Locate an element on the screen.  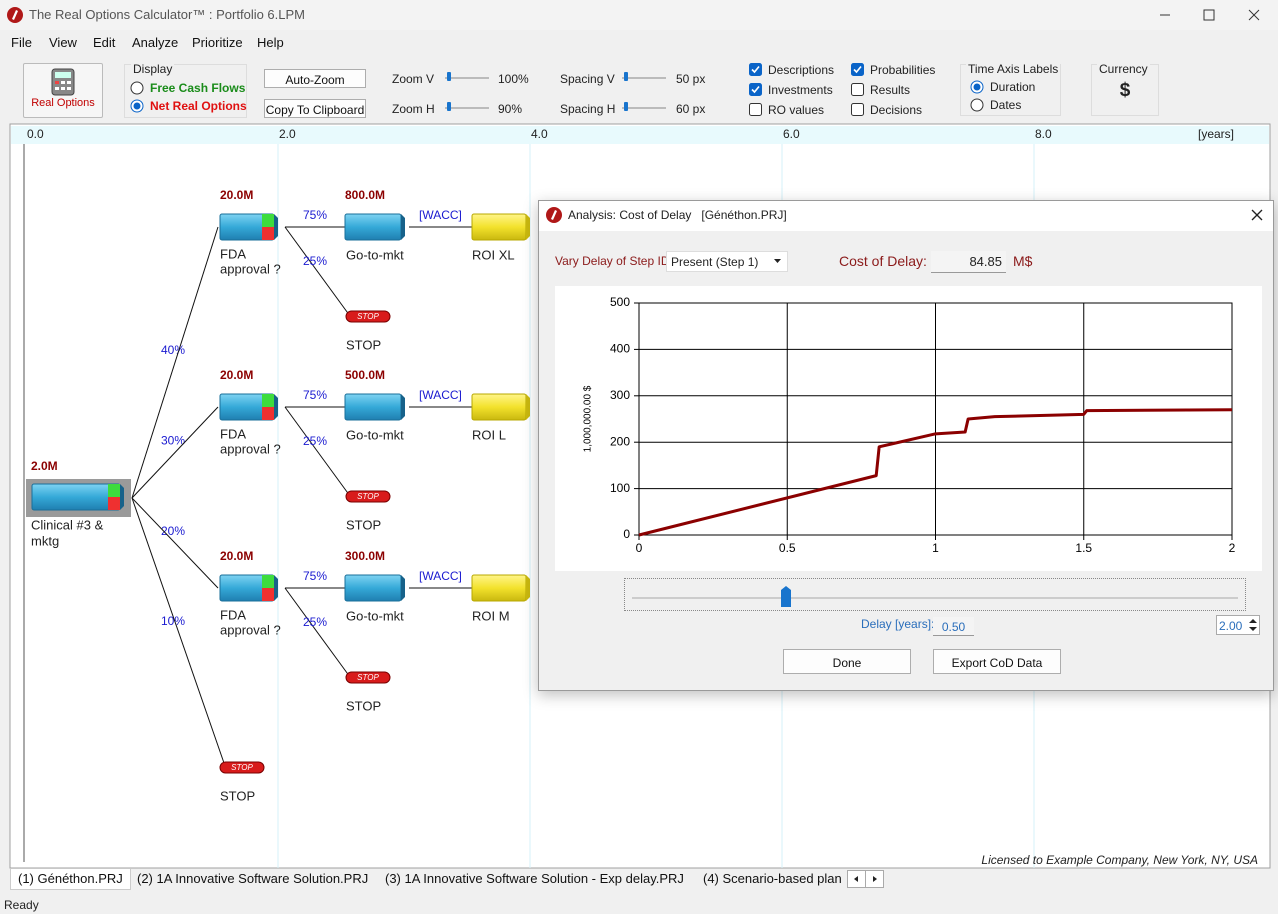
project-tab: (2) 1A Innovative Software Solution.PRJ is located at coordinates (253, 878).